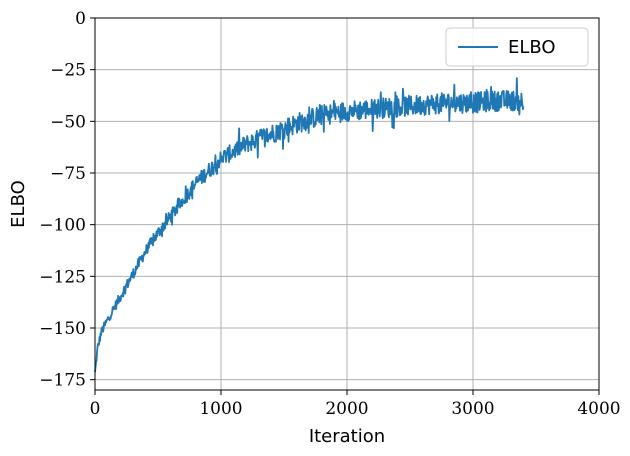  Describe the element at coordinates (346, 409) in the screenshot. I see `x-tick-label: 2000` at that location.